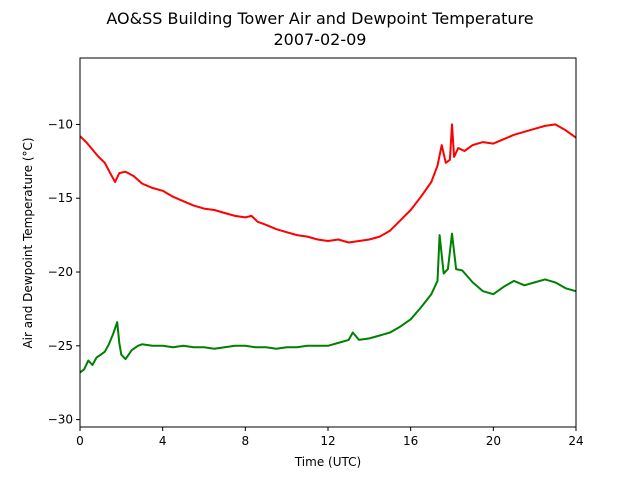  What do you see at coordinates (320, 39) in the screenshot?
I see `chart-subtitle: 2007-02-09` at bounding box center [320, 39].